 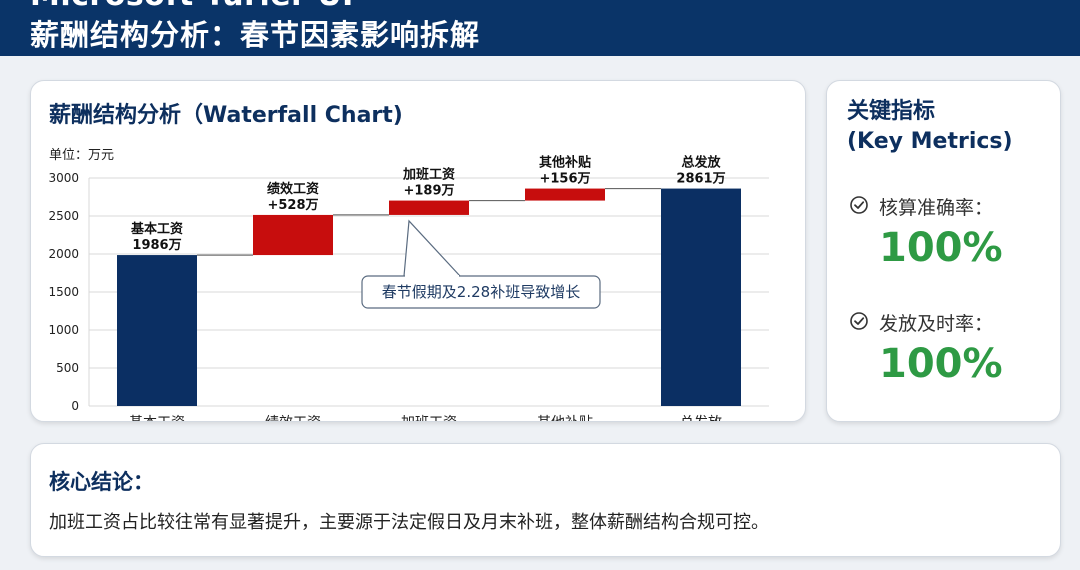 What do you see at coordinates (192, 6) in the screenshot?
I see `cut-off-heading: Microsoft Turier UI` at bounding box center [192, 6].